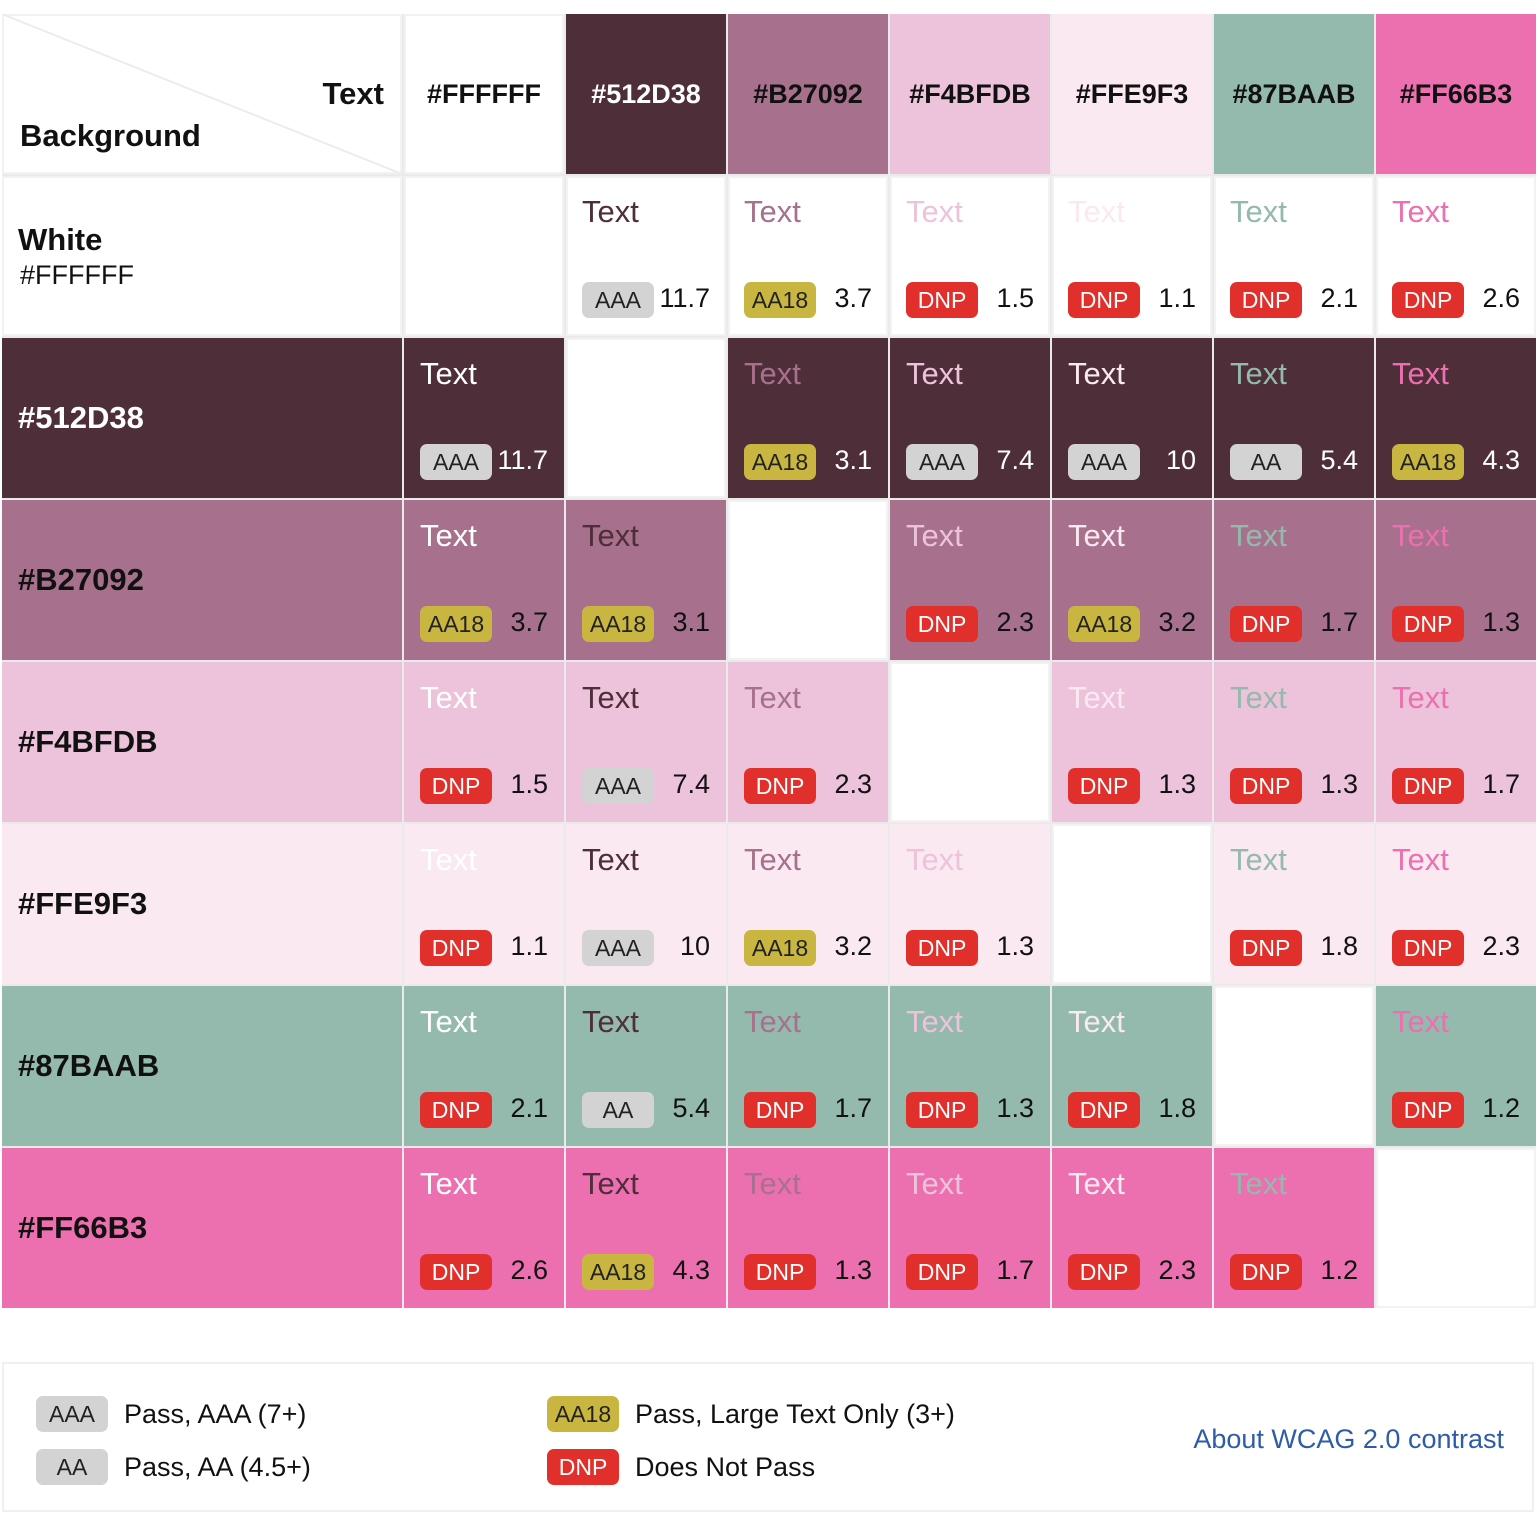 The width and height of the screenshot is (1538, 1526). Describe the element at coordinates (646, 1228) in the screenshot. I see `contrast-cell-ff66b3-512d38: Text AA18 4.3` at that location.